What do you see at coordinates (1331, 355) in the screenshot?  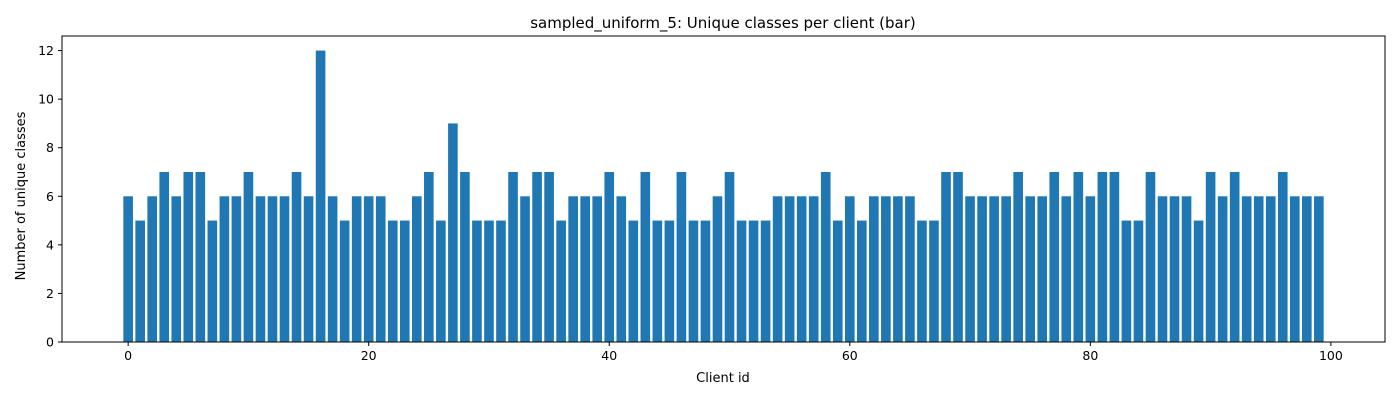 I see `x-tick-label: 100` at bounding box center [1331, 355].